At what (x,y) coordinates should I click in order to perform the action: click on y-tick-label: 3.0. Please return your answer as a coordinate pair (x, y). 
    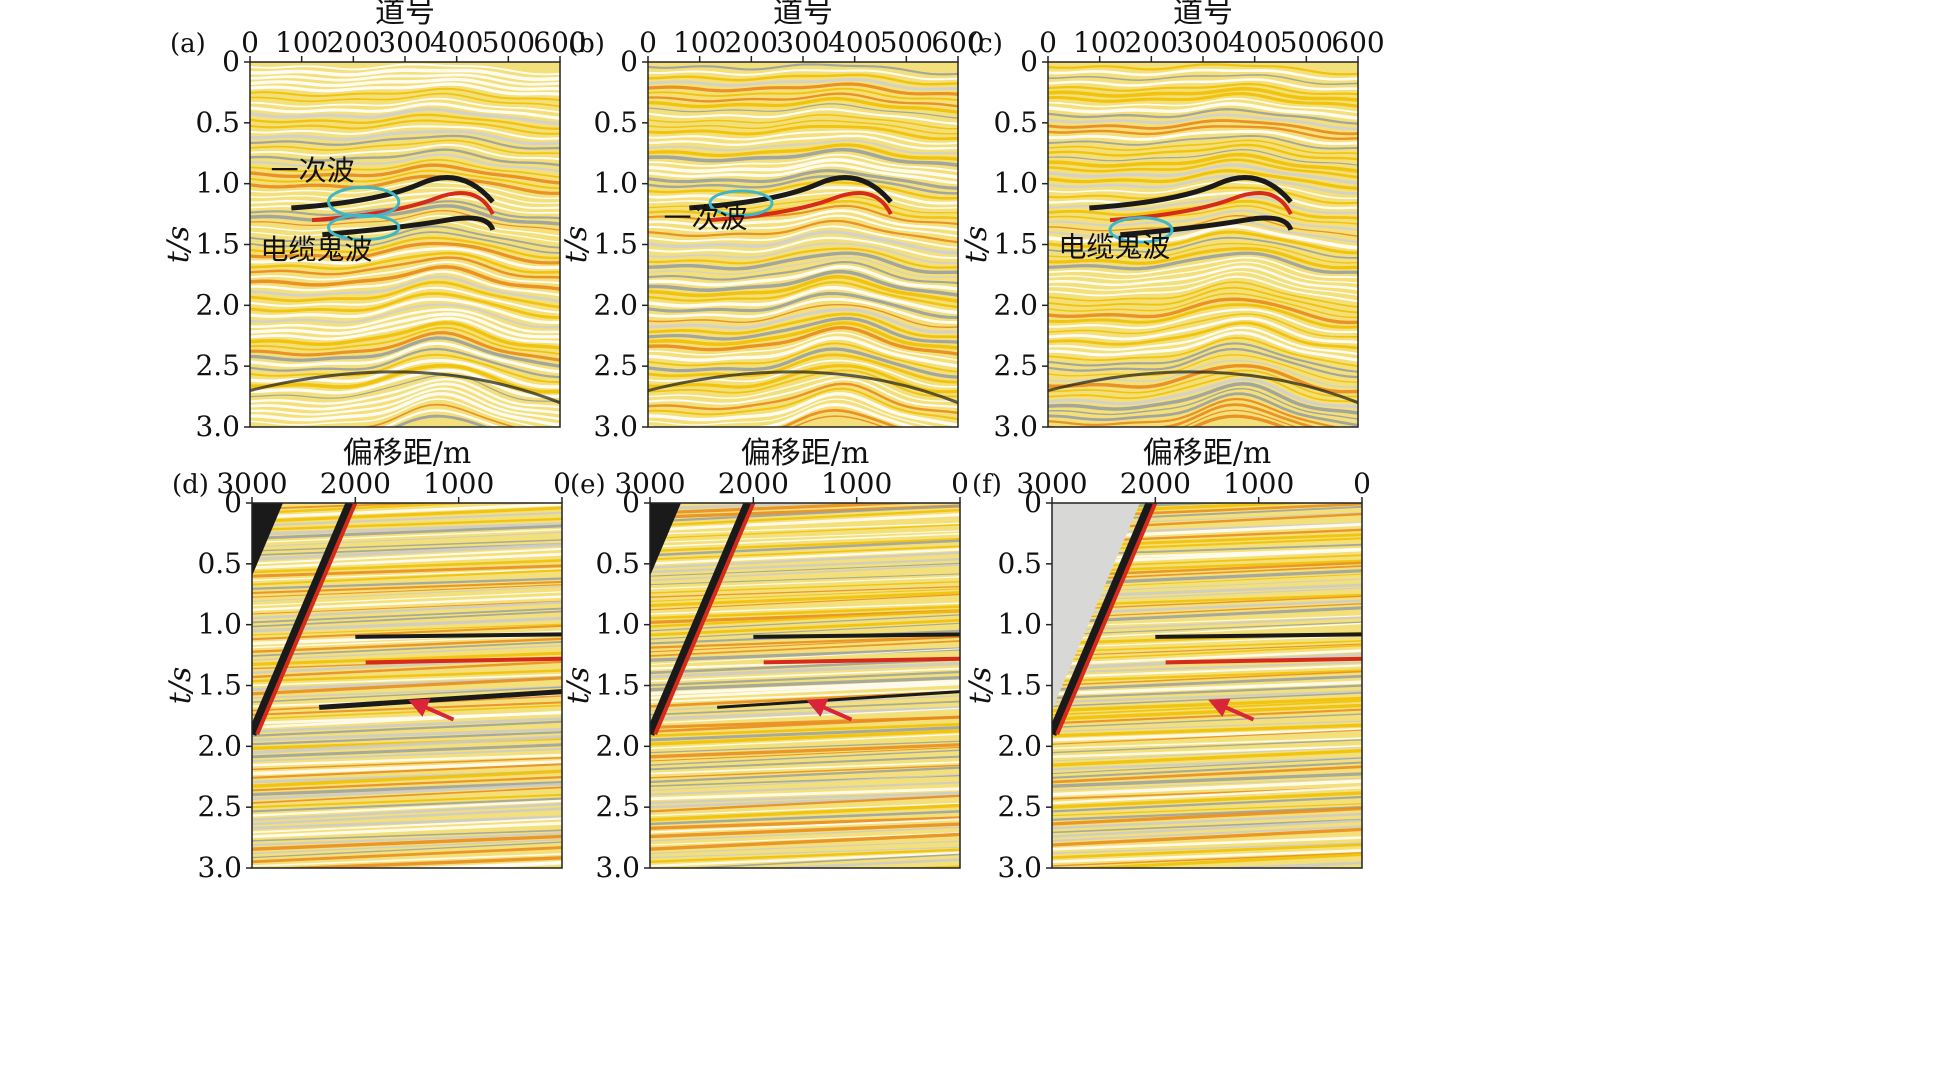
    Looking at the image, I should click on (1015, 426).